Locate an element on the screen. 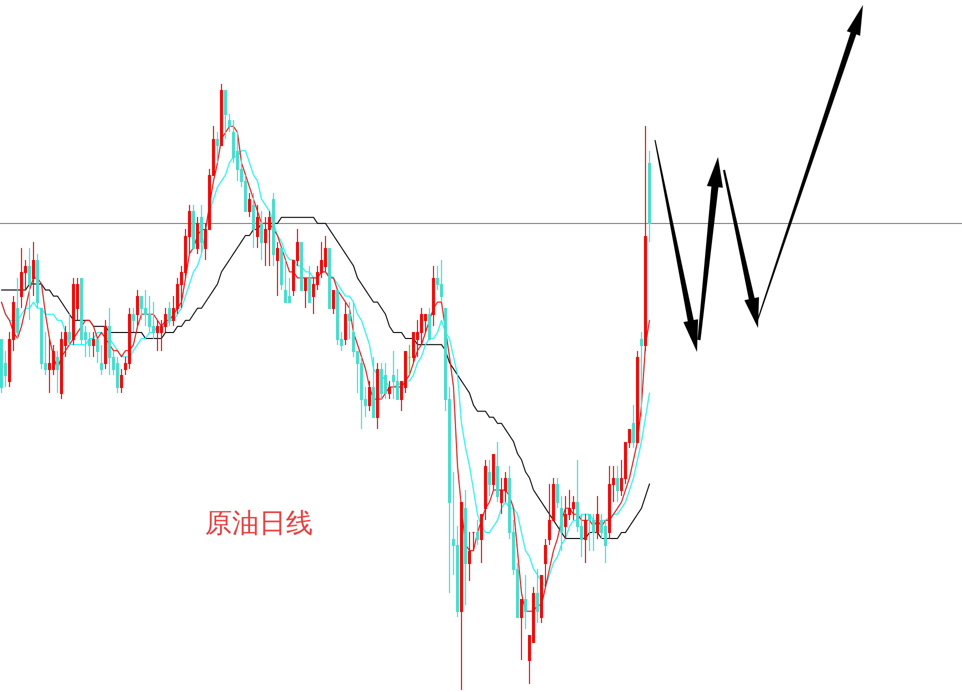 This screenshot has height=692, width=962. annotation: 原油日线 is located at coordinates (259, 523).